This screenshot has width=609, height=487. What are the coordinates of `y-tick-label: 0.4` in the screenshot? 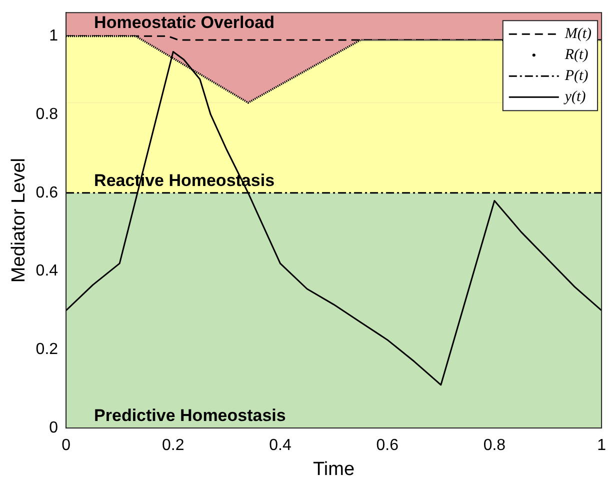 It's located at (47, 271).